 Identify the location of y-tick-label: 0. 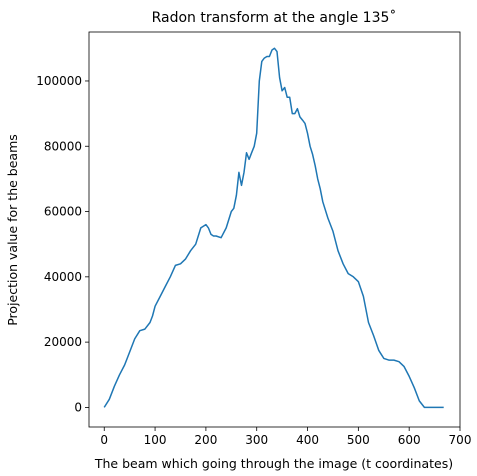
(78, 407).